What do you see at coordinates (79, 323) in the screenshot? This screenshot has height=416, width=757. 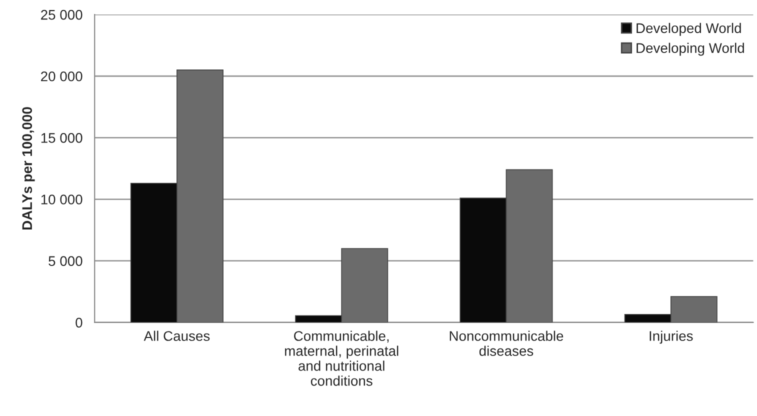 I see `y-tick-label: 0` at bounding box center [79, 323].